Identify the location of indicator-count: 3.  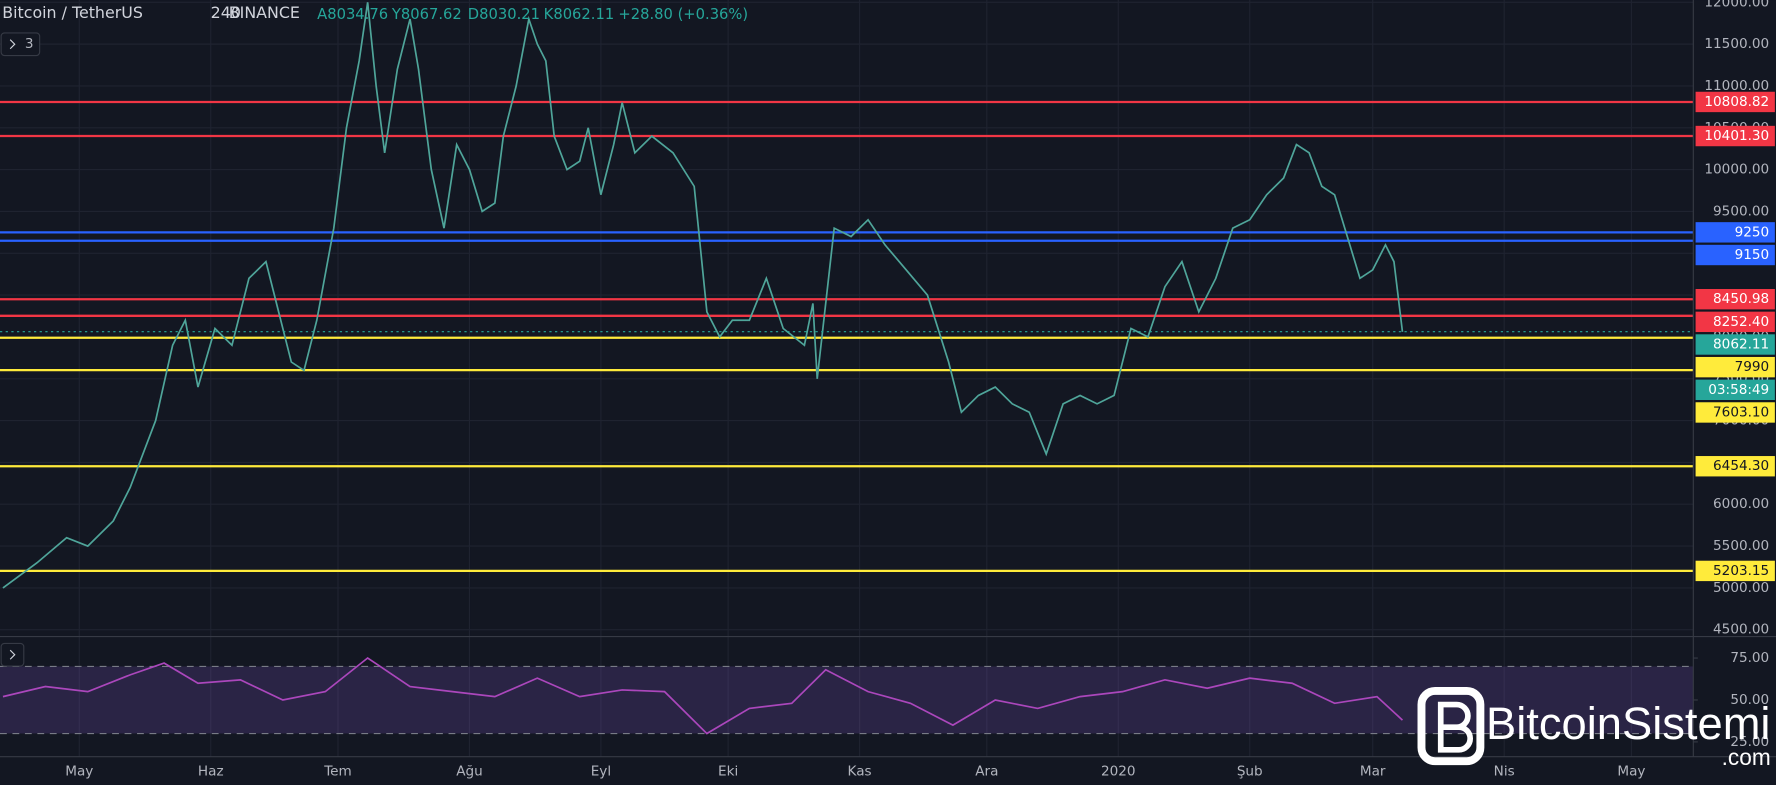
(29, 44).